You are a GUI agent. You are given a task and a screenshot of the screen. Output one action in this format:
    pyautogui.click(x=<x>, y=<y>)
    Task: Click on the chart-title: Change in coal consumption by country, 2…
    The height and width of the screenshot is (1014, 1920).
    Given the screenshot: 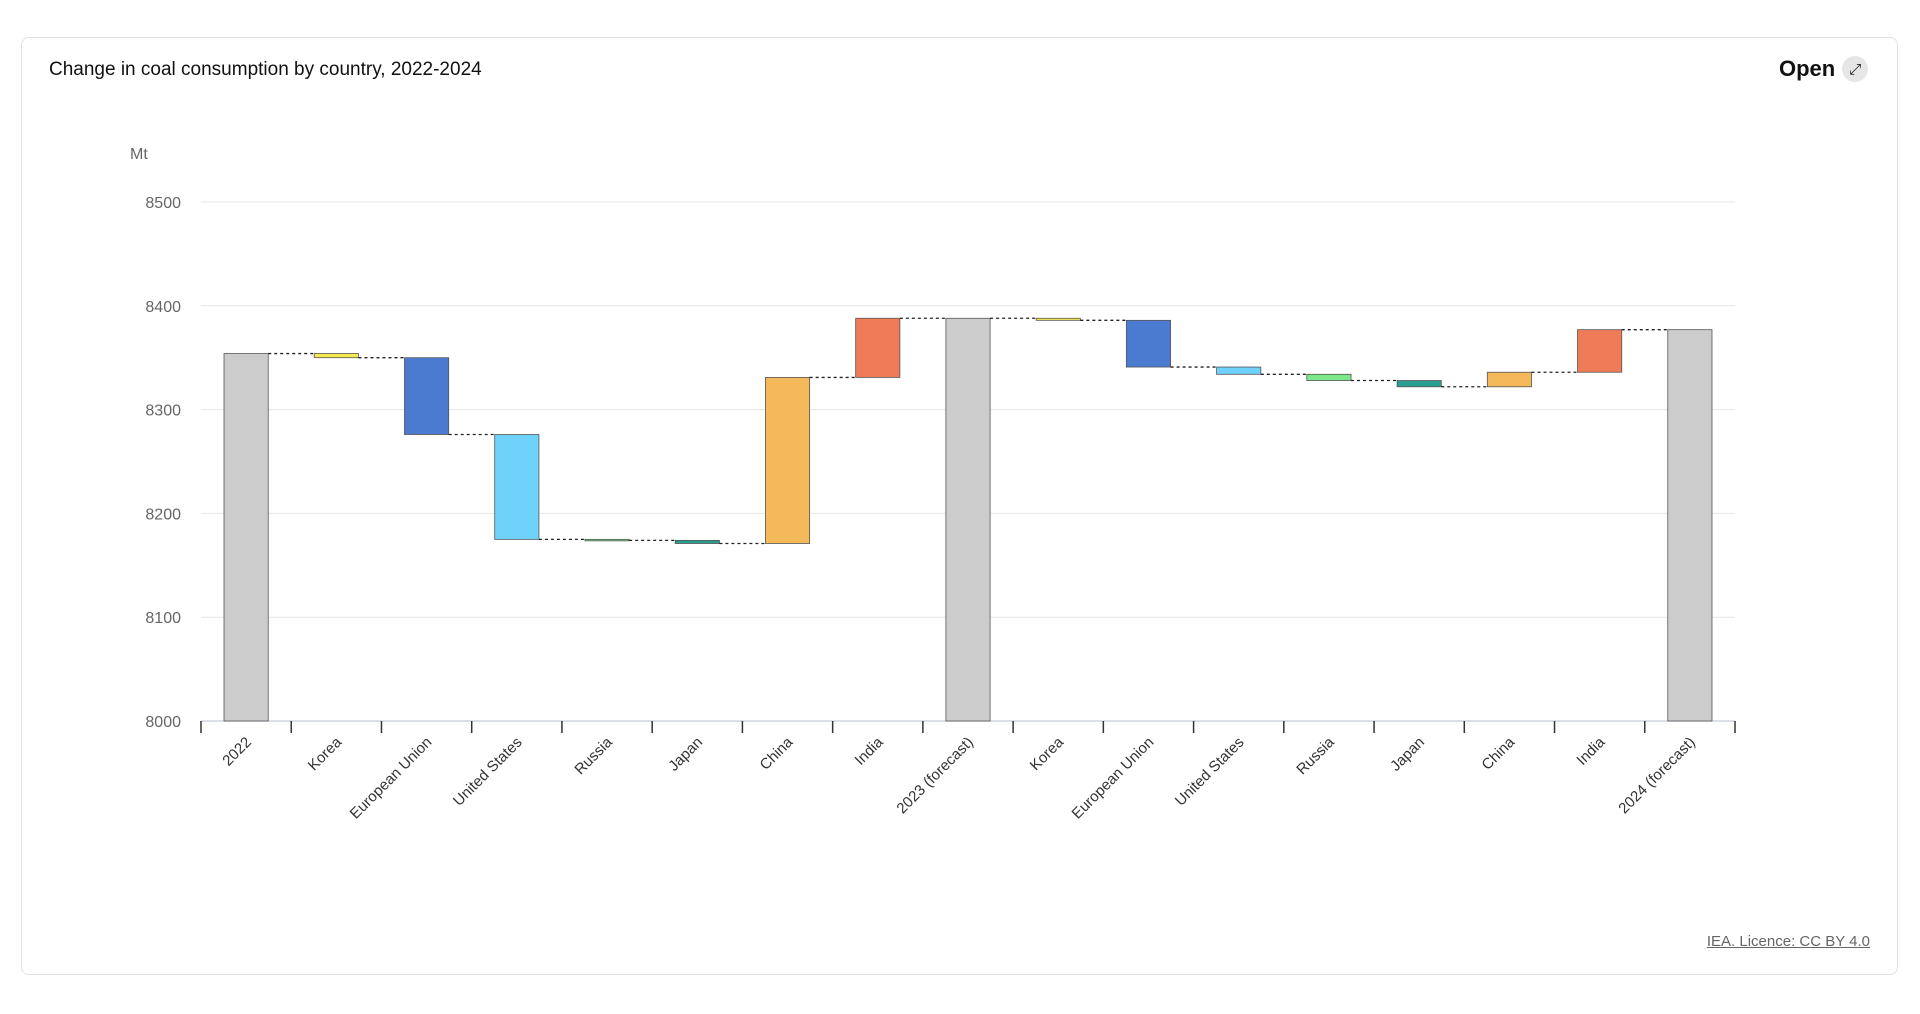 What is the action you would take?
    pyautogui.click(x=265, y=69)
    